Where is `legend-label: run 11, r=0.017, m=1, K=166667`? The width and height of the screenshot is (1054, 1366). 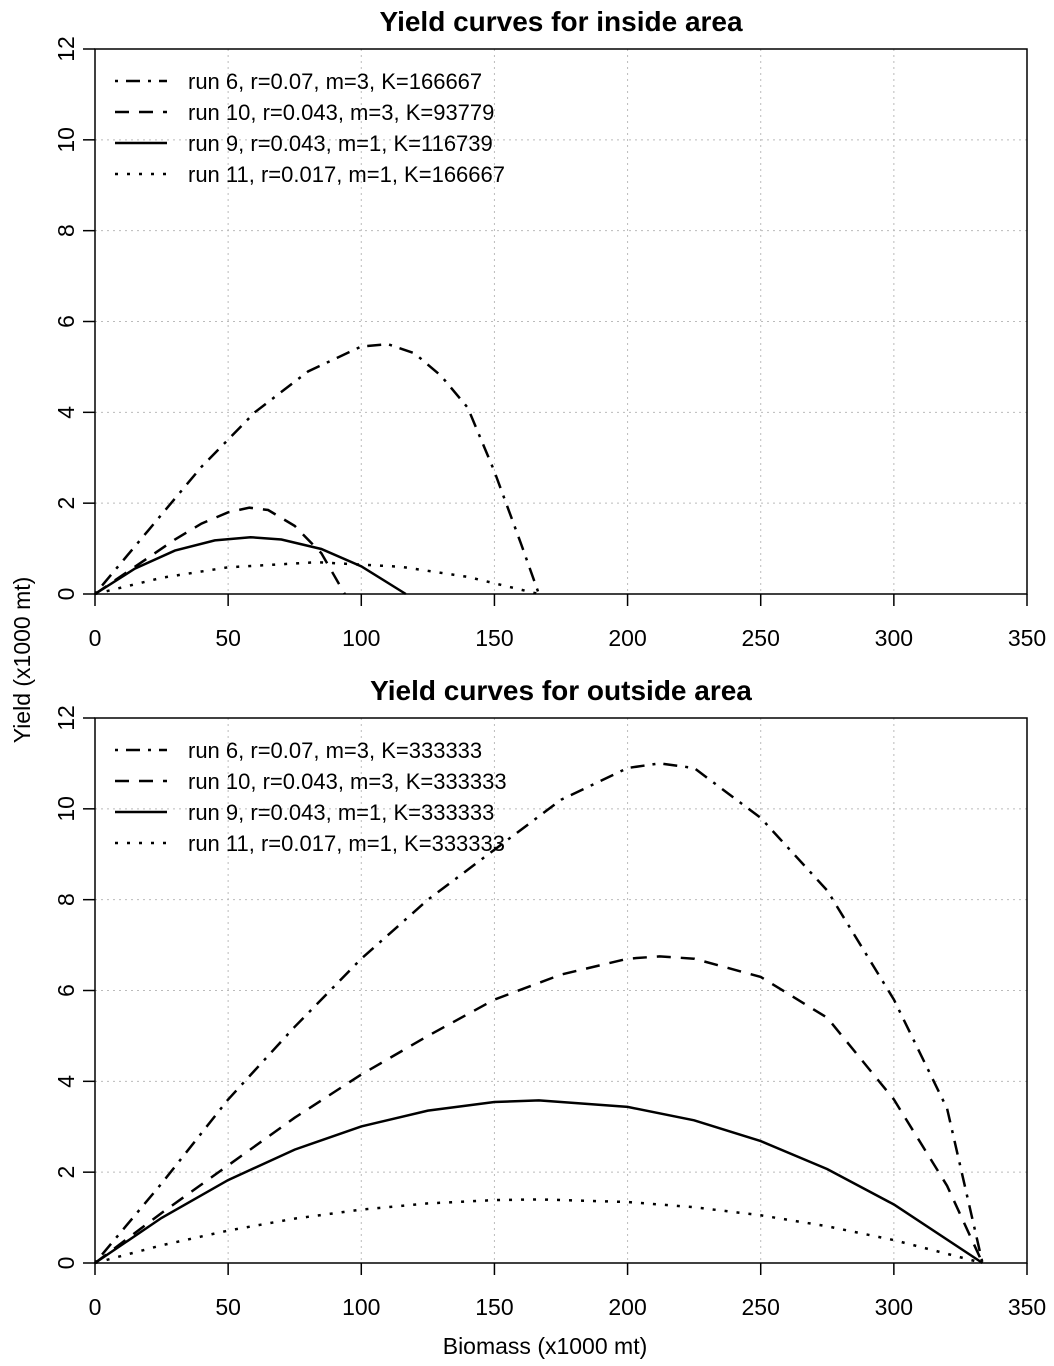
legend-label: run 11, r=0.017, m=1, K=166667 is located at coordinates (346, 174).